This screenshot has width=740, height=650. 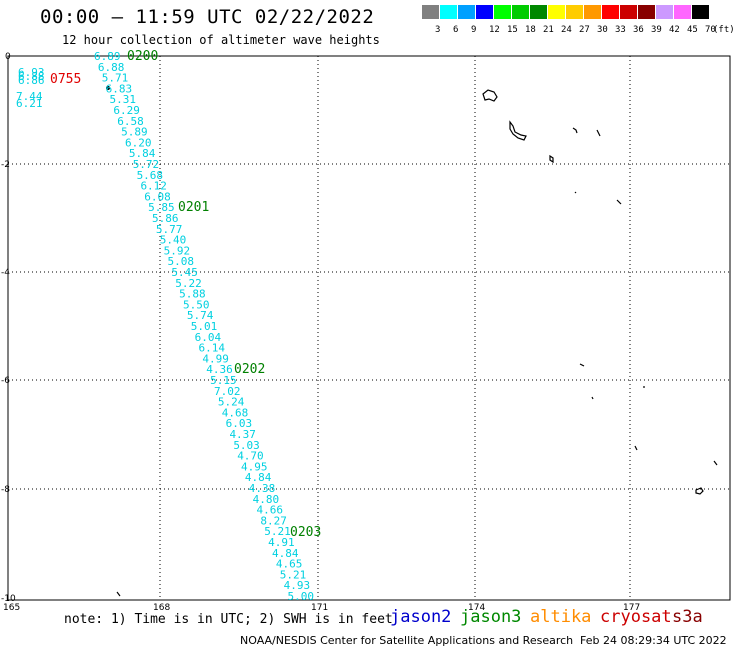 I want to click on side-time-label: 0755, so click(x=65, y=79).